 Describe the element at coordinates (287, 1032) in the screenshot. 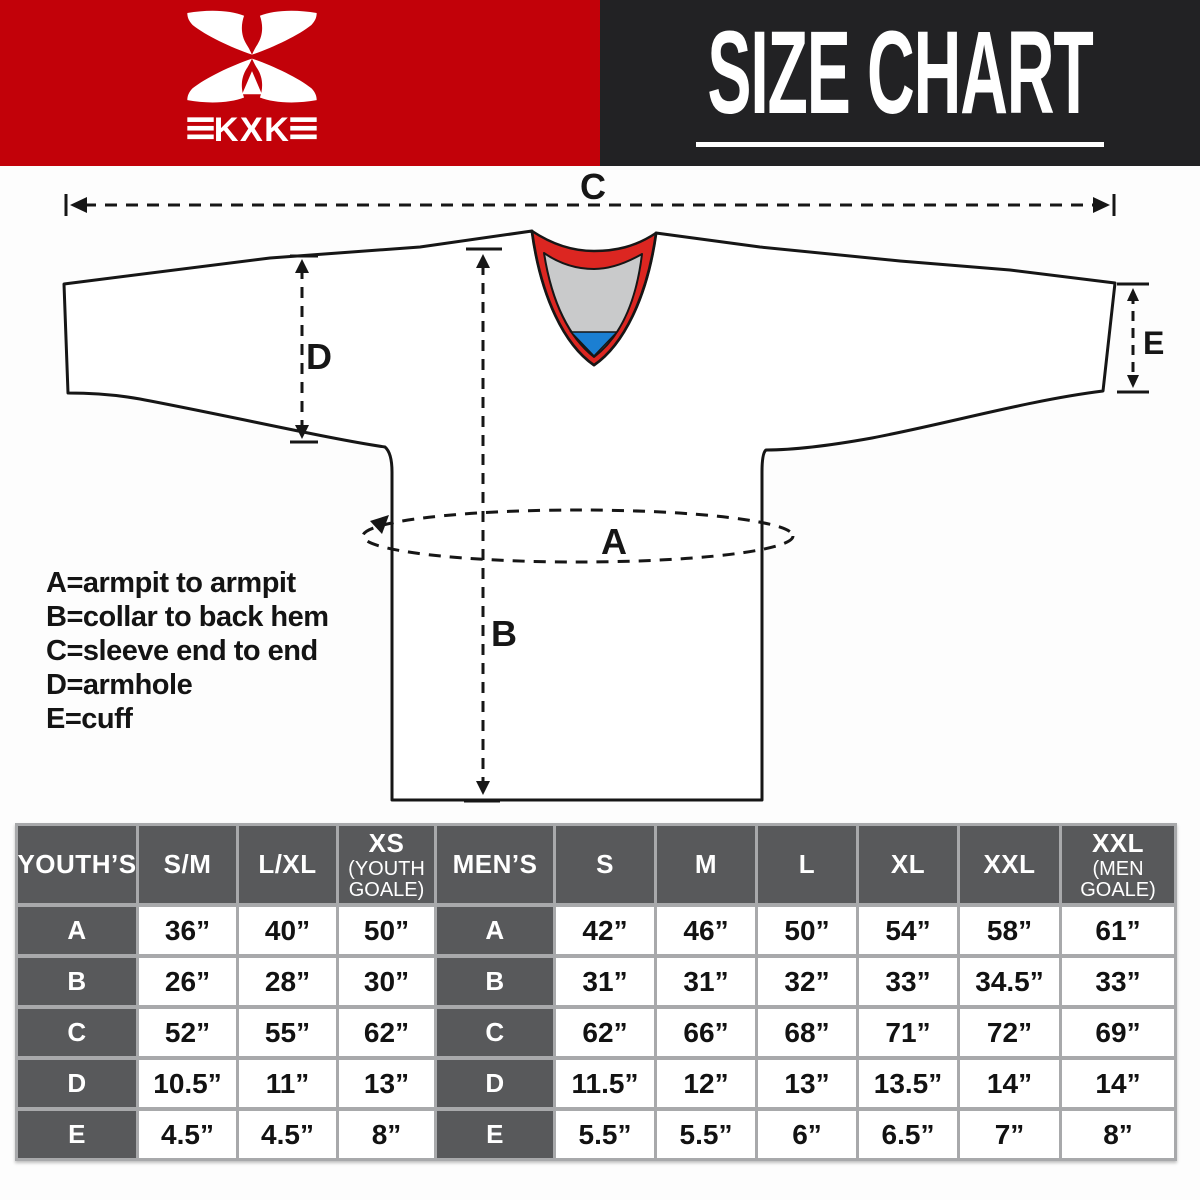

I see `size-cell: 55”` at that location.